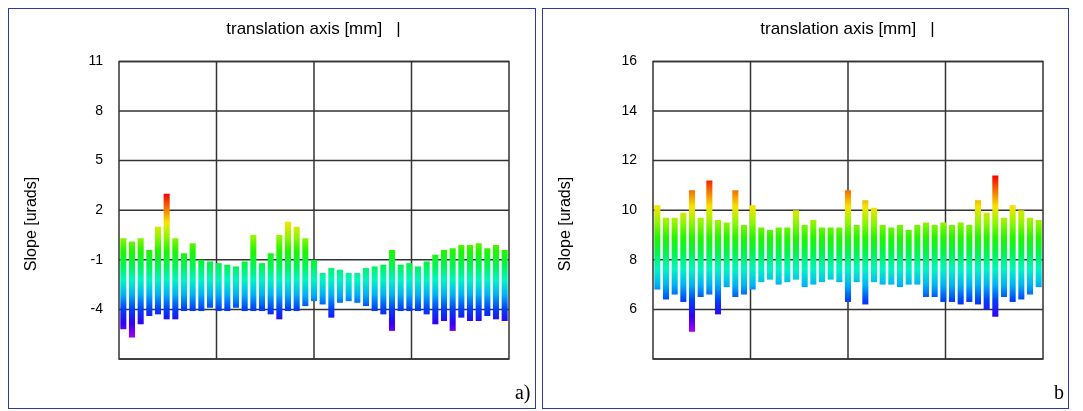  Describe the element at coordinates (97, 258) in the screenshot. I see `y-tick-label: -1` at that location.